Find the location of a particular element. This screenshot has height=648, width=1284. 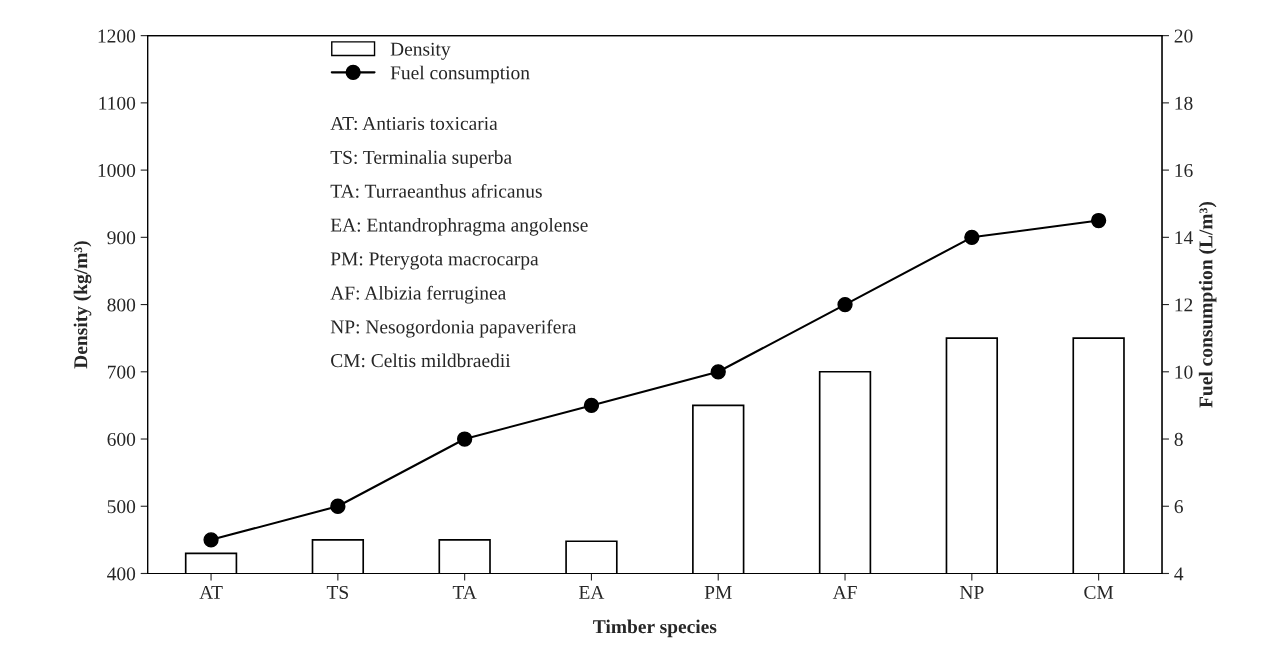

annotation: CM: Celtis mildbraedii is located at coordinates (421, 360).